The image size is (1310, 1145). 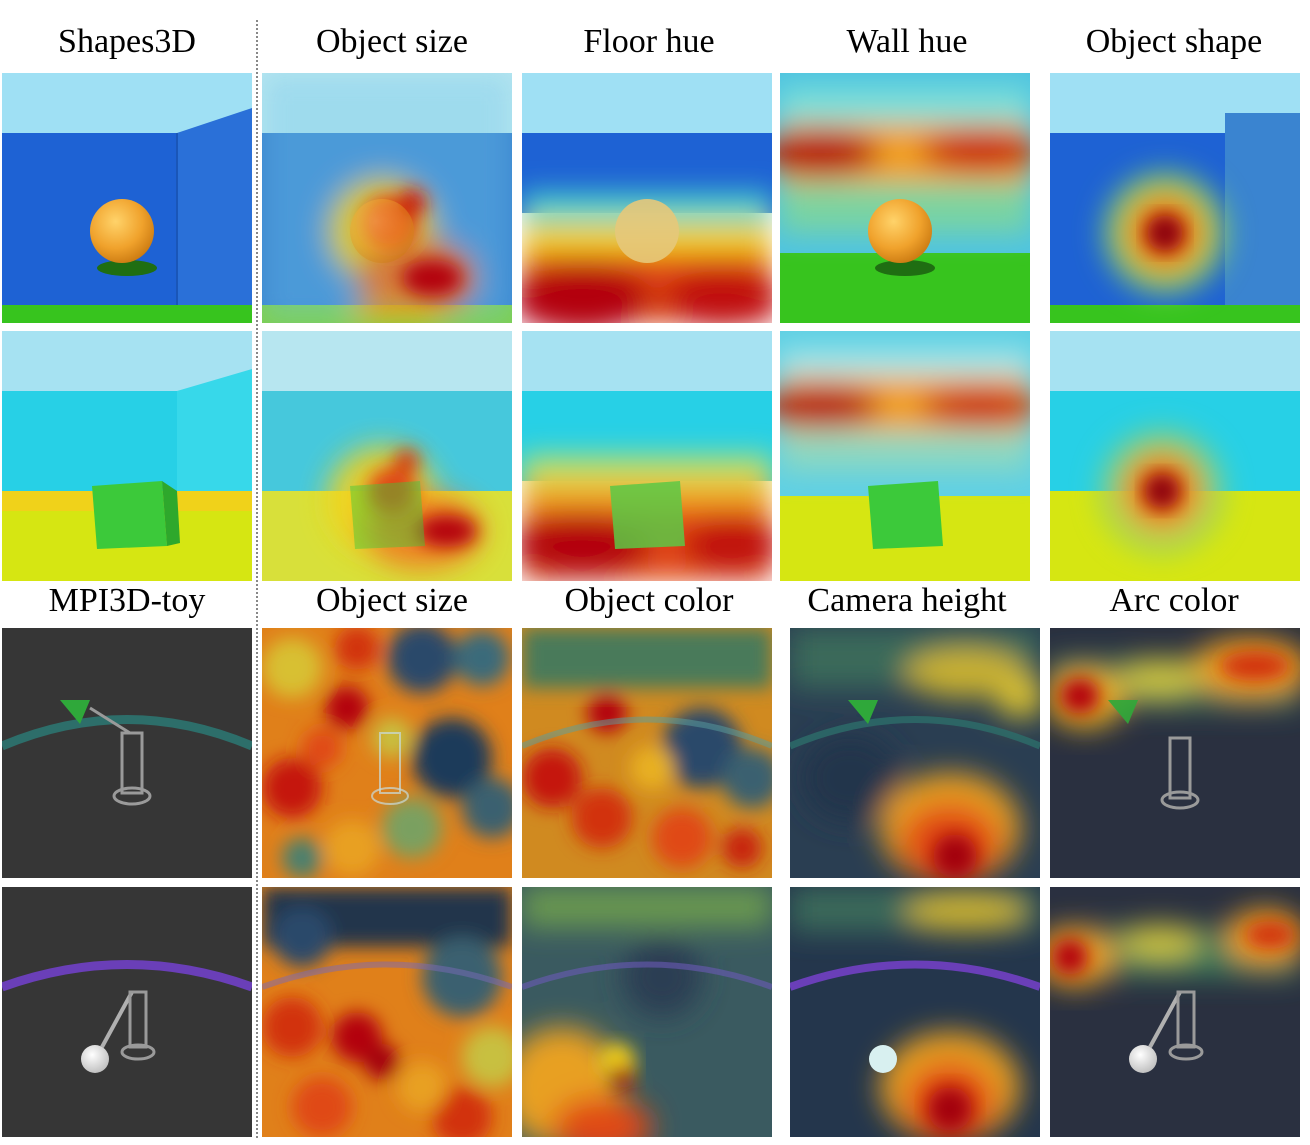 What do you see at coordinates (257, 579) in the screenshot?
I see `section-divider` at bounding box center [257, 579].